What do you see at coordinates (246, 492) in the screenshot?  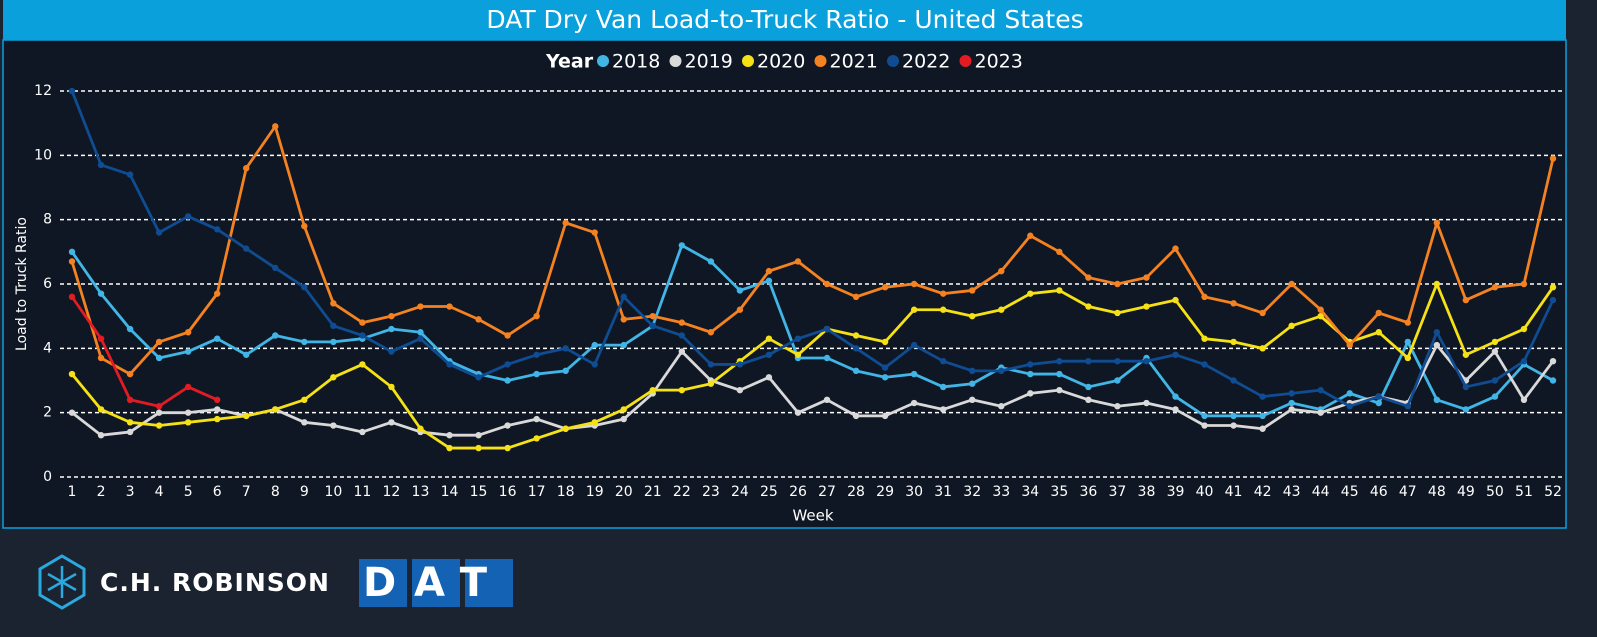 I see `x-tick-label: 7` at bounding box center [246, 492].